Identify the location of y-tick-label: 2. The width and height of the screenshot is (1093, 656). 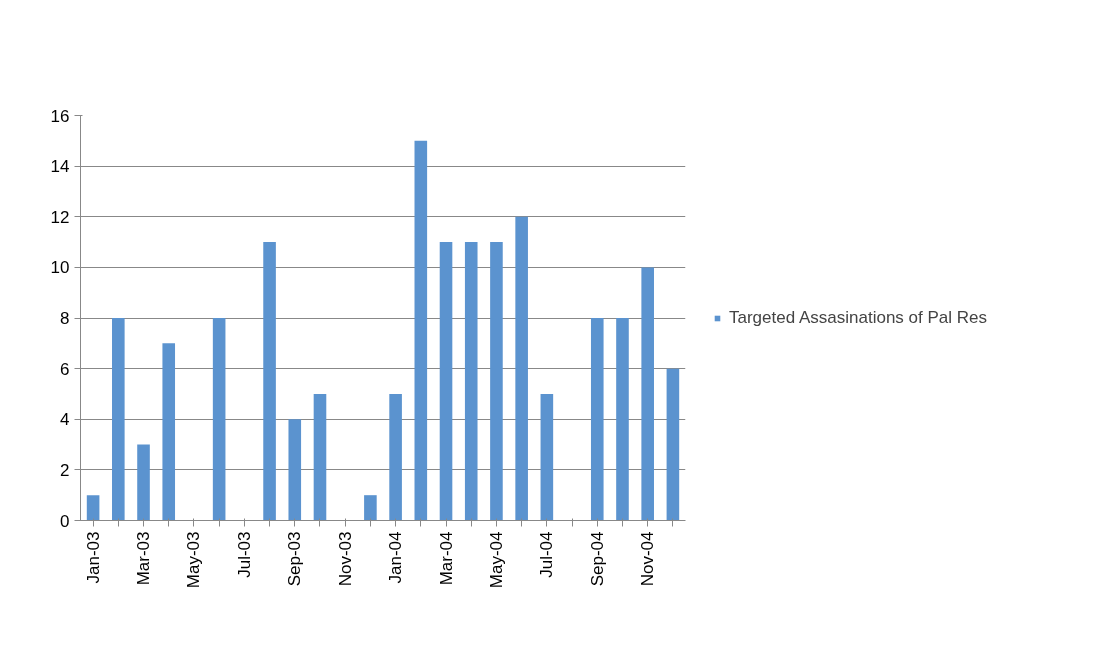
(65, 470).